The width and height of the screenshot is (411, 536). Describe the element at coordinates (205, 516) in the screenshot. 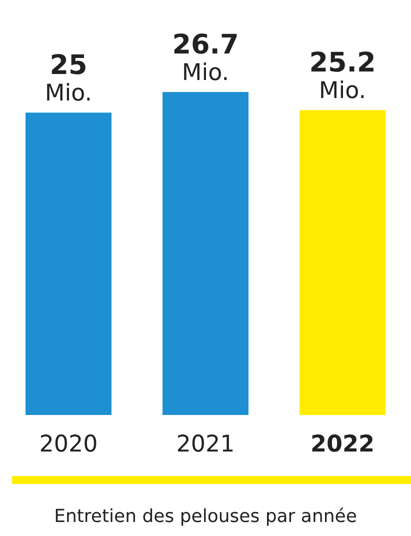

I see `text: Entretien des pelouses par année` at that location.